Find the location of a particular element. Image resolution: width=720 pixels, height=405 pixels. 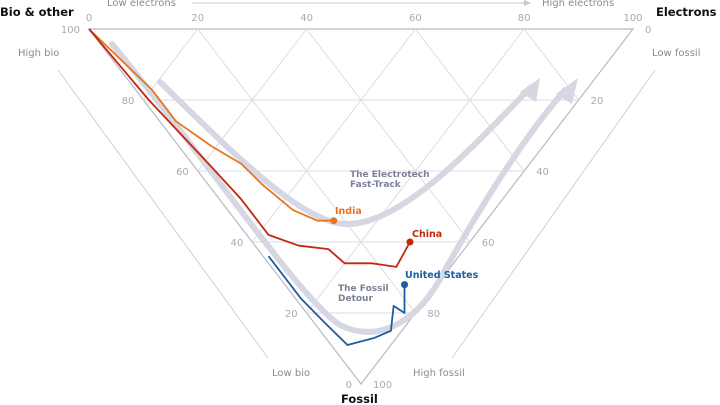

bio-tick: 40 is located at coordinates (236, 243).